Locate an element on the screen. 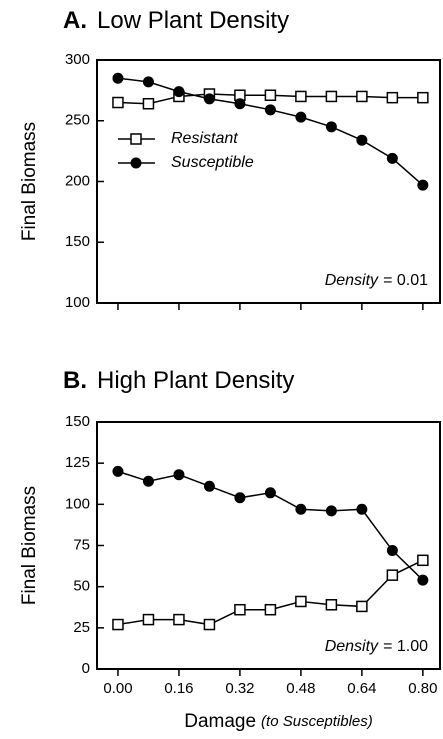 The height and width of the screenshot is (739, 443). panel-title: B. High Plant Density is located at coordinates (178, 380).